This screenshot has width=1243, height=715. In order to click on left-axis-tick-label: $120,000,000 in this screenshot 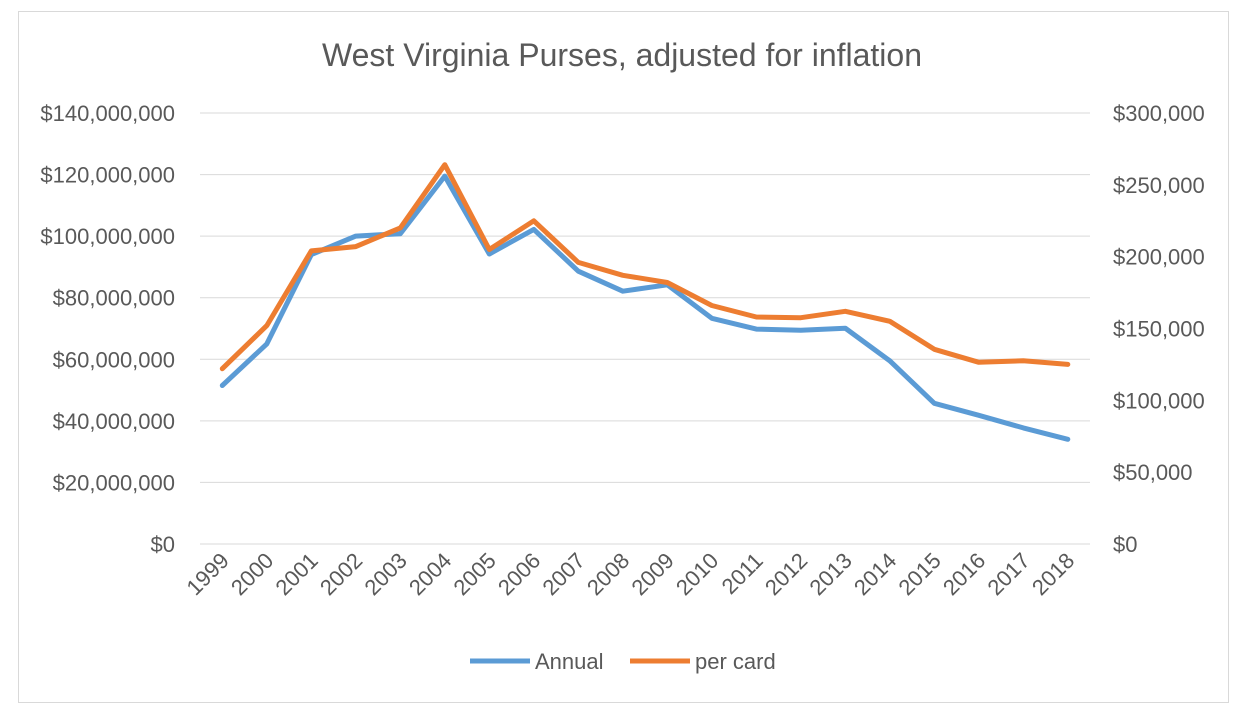, I will do `click(107, 175)`.